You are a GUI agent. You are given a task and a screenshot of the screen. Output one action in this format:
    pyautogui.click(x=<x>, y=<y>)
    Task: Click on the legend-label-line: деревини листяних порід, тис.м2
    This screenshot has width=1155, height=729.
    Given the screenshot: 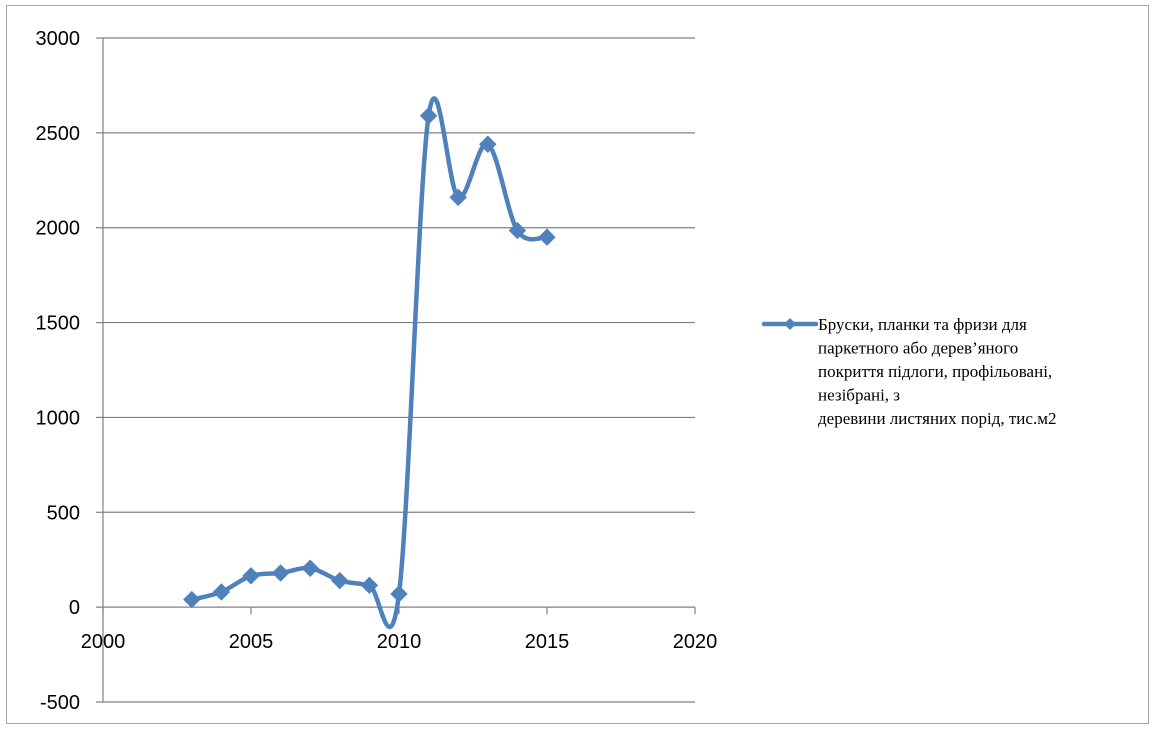 What is the action you would take?
    pyautogui.click(x=937, y=418)
    